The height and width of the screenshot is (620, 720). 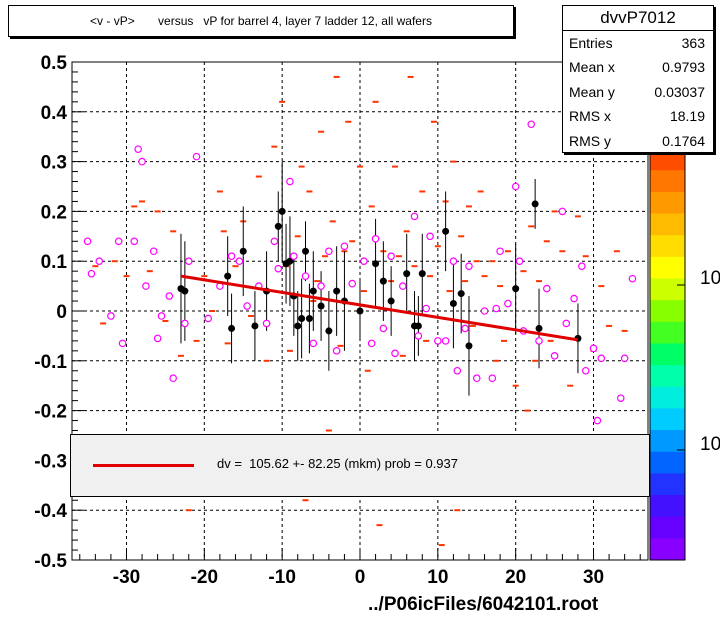 What do you see at coordinates (590, 116) in the screenshot?
I see `stats-label: RMS x` at bounding box center [590, 116].